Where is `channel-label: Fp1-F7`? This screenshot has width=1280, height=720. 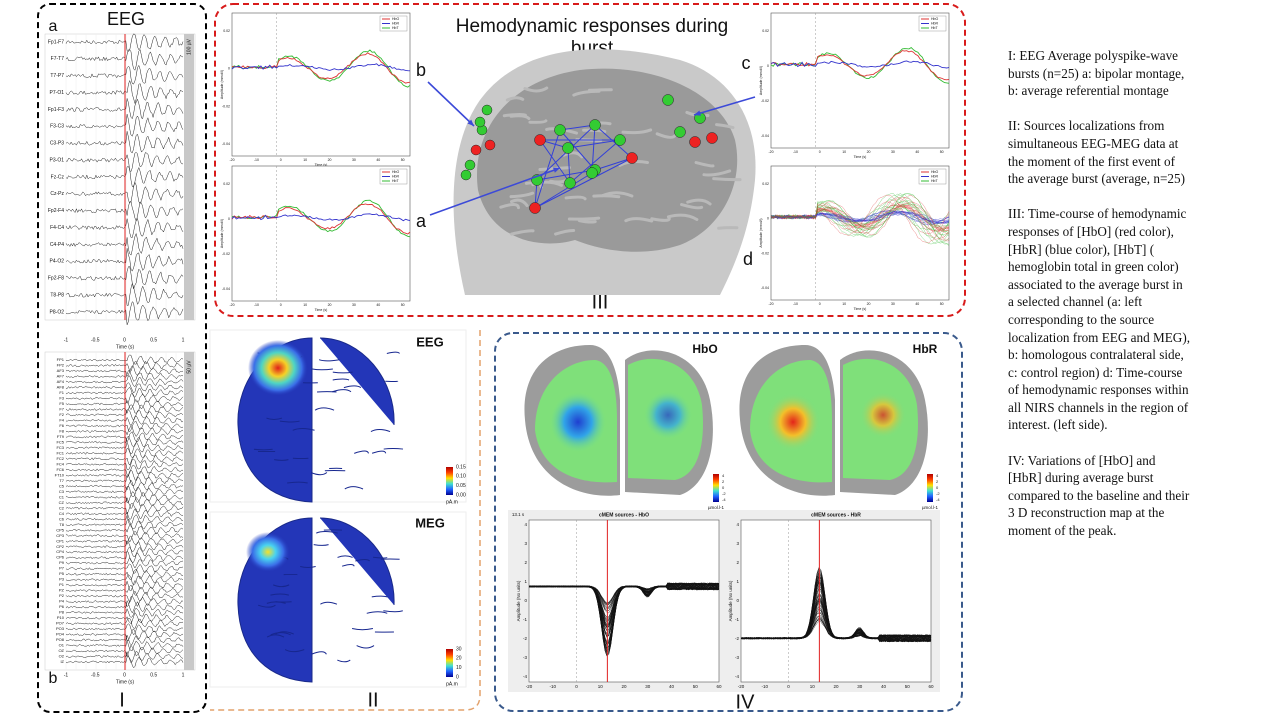
channel-label: Fp1-F7 is located at coordinates (56, 42).